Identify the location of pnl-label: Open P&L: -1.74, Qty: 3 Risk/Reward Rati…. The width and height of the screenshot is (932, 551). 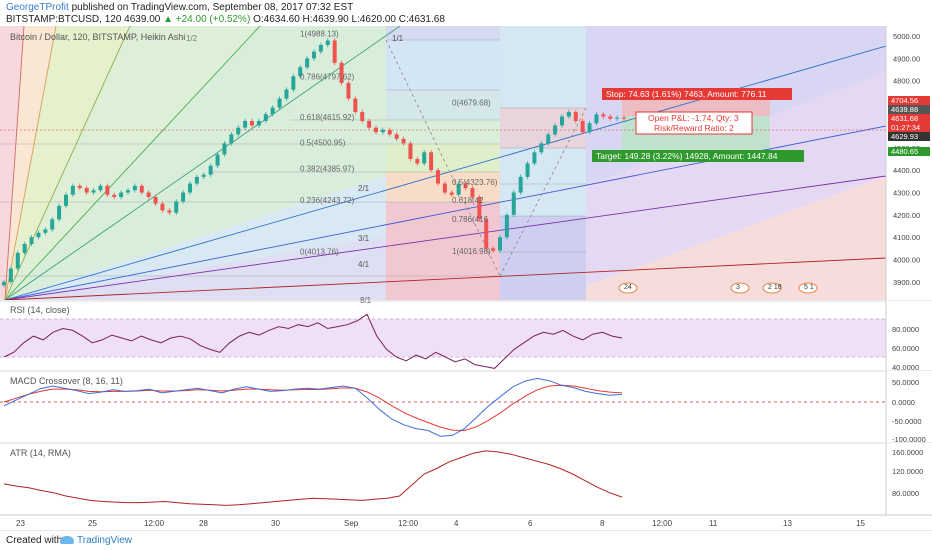
(694, 123).